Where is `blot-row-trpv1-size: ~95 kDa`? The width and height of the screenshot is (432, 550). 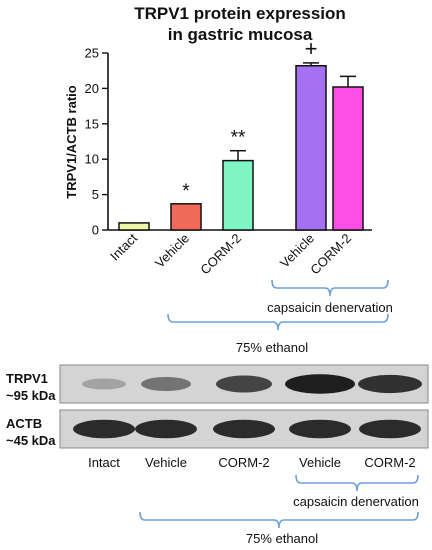 blot-row-trpv1-size: ~95 kDa is located at coordinates (31, 395).